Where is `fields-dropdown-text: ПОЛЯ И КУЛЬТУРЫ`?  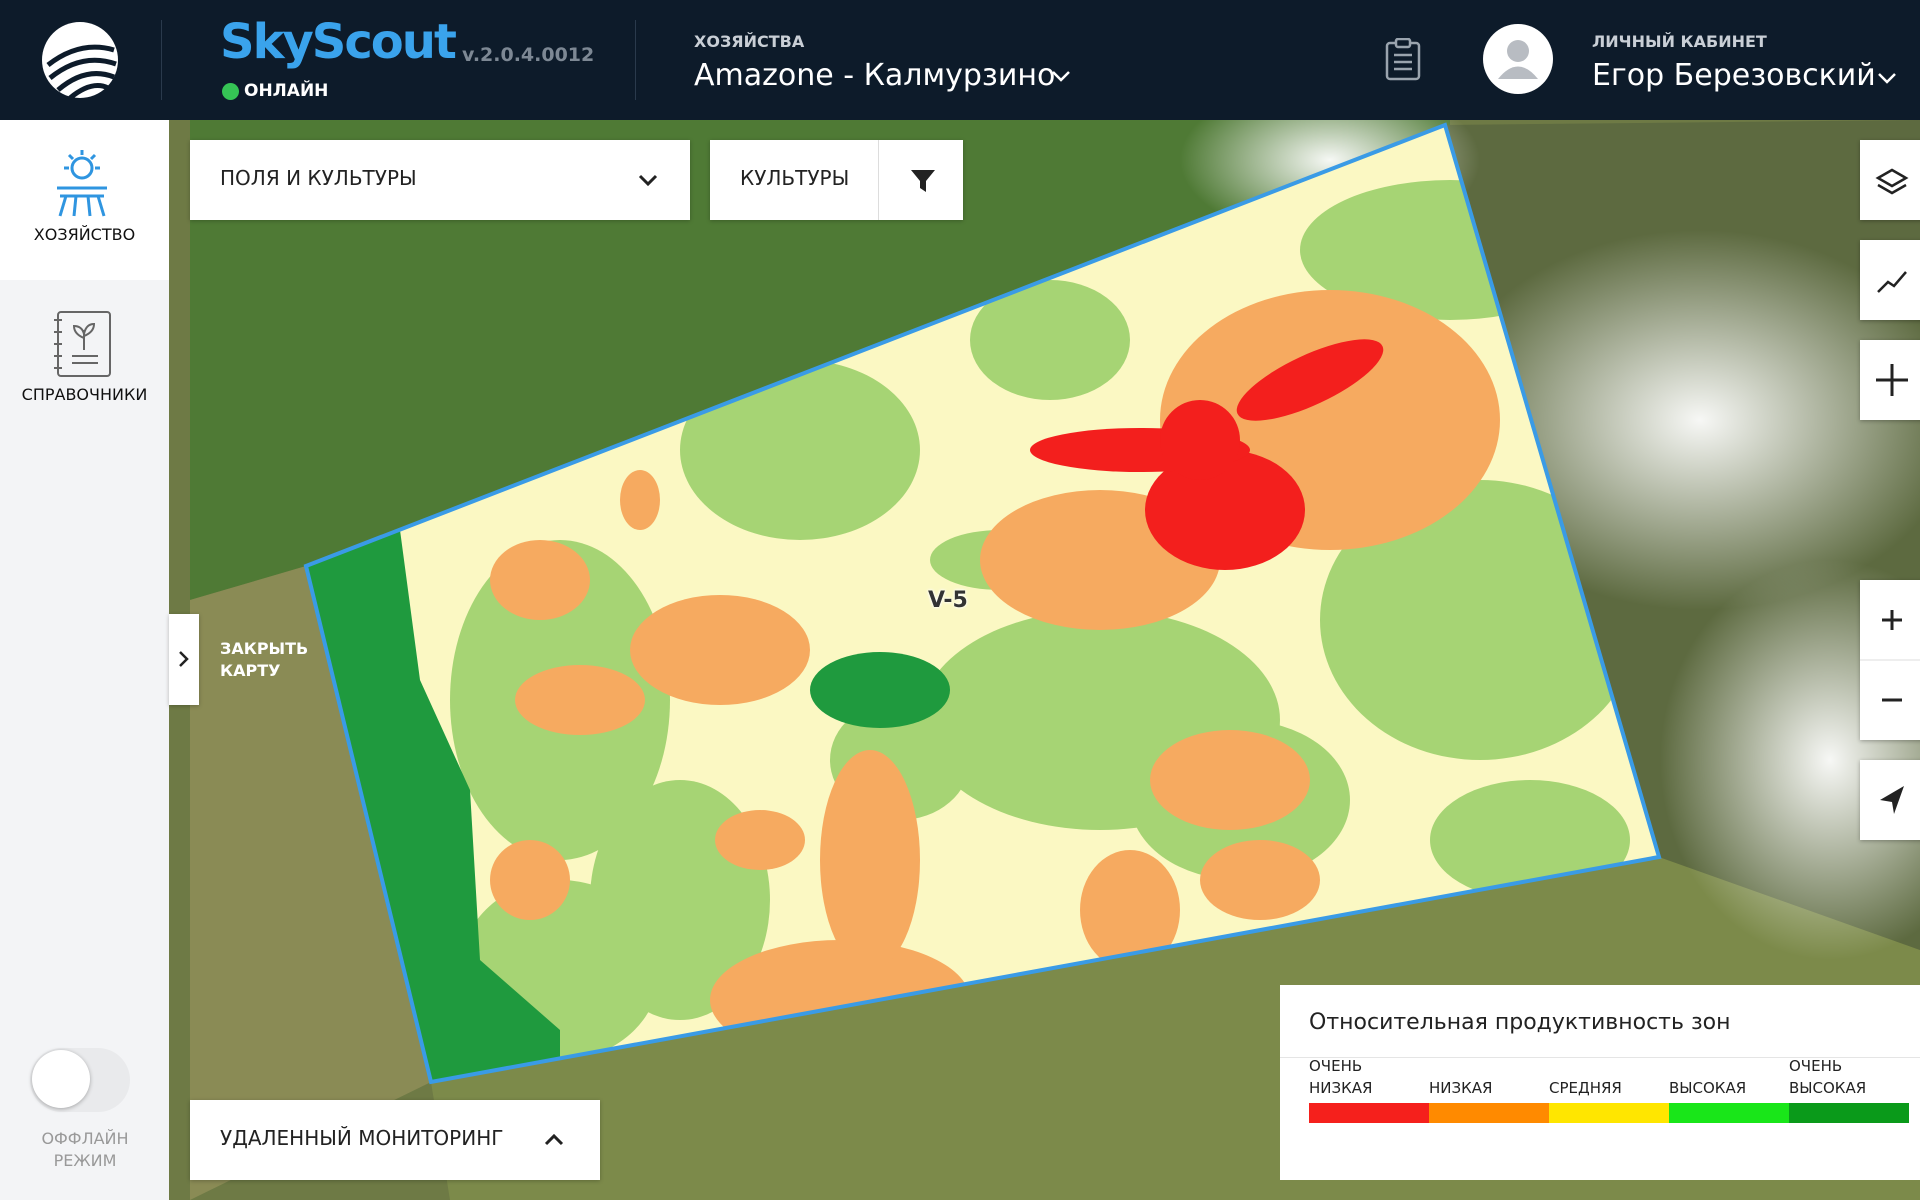
fields-dropdown-text: ПОЛЯ И КУЛЬТУРЫ is located at coordinates (318, 178).